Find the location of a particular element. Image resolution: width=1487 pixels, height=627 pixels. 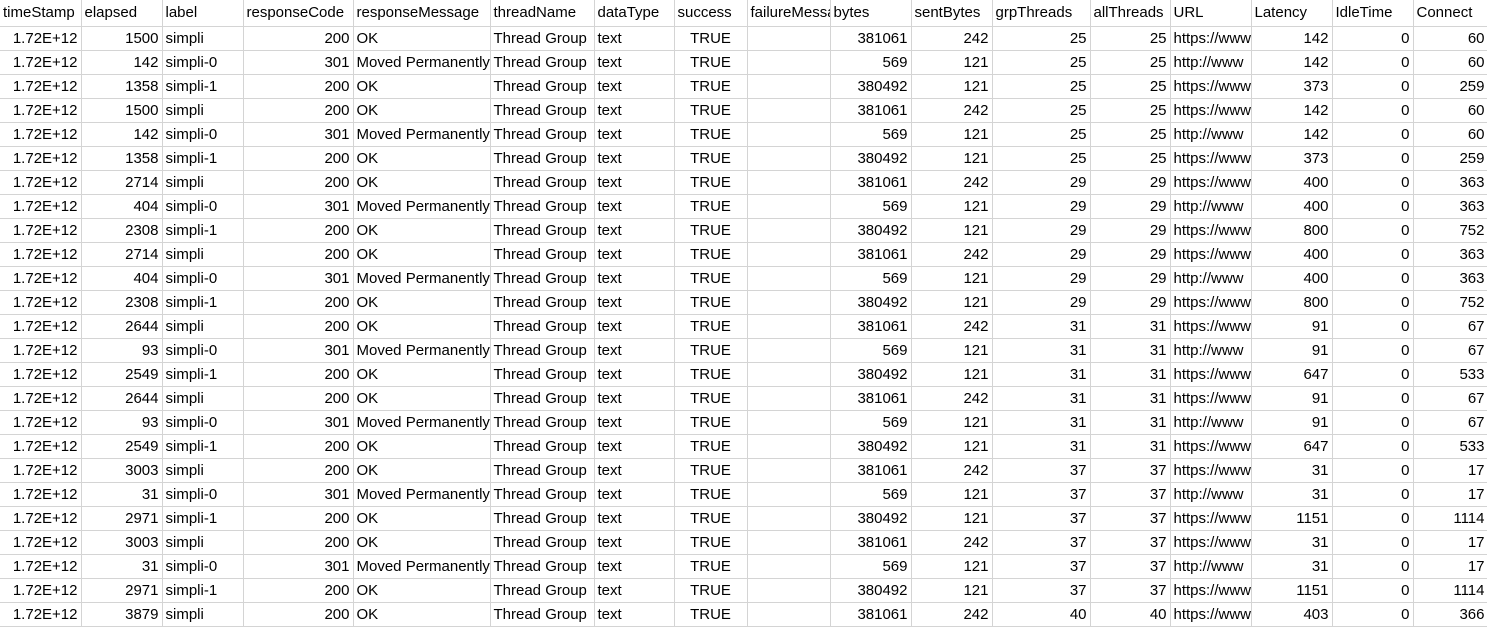

cell: 17 is located at coordinates (1450, 542).